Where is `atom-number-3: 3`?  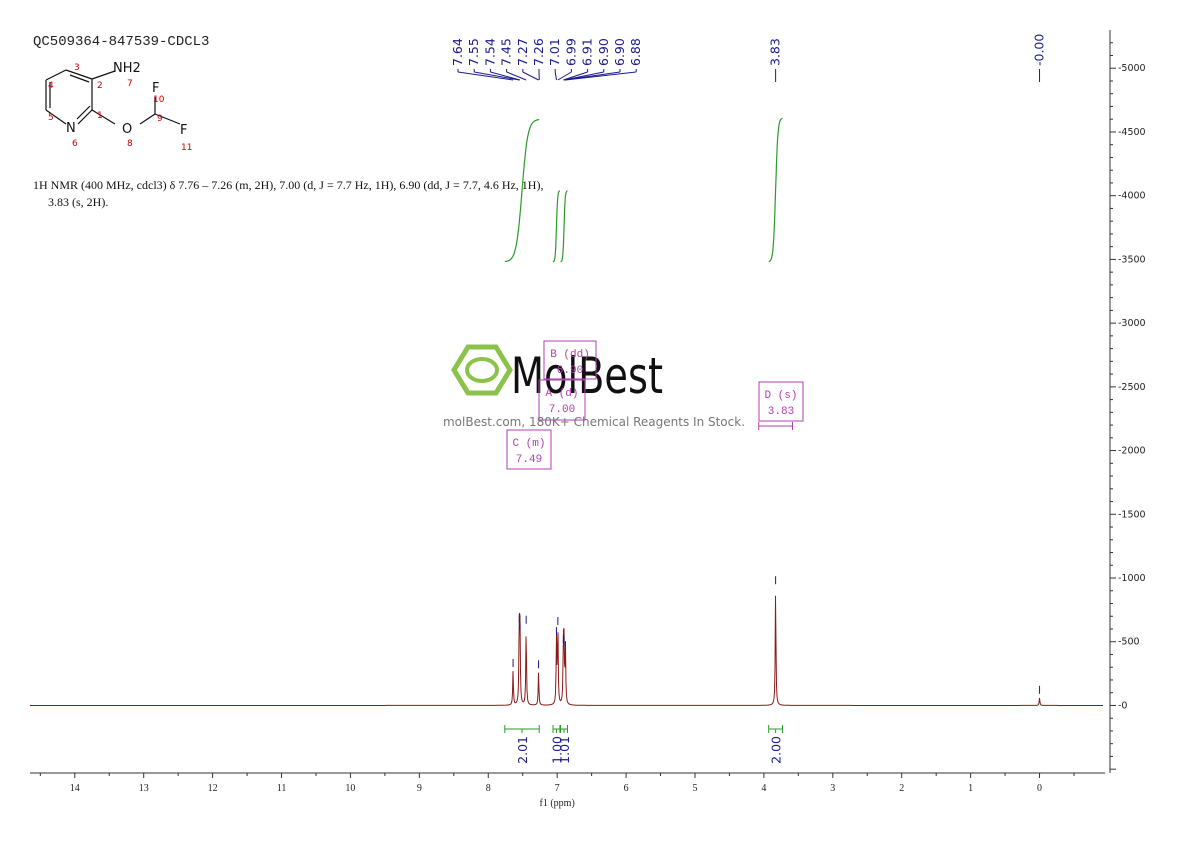
atom-number-3: 3 is located at coordinates (77, 68).